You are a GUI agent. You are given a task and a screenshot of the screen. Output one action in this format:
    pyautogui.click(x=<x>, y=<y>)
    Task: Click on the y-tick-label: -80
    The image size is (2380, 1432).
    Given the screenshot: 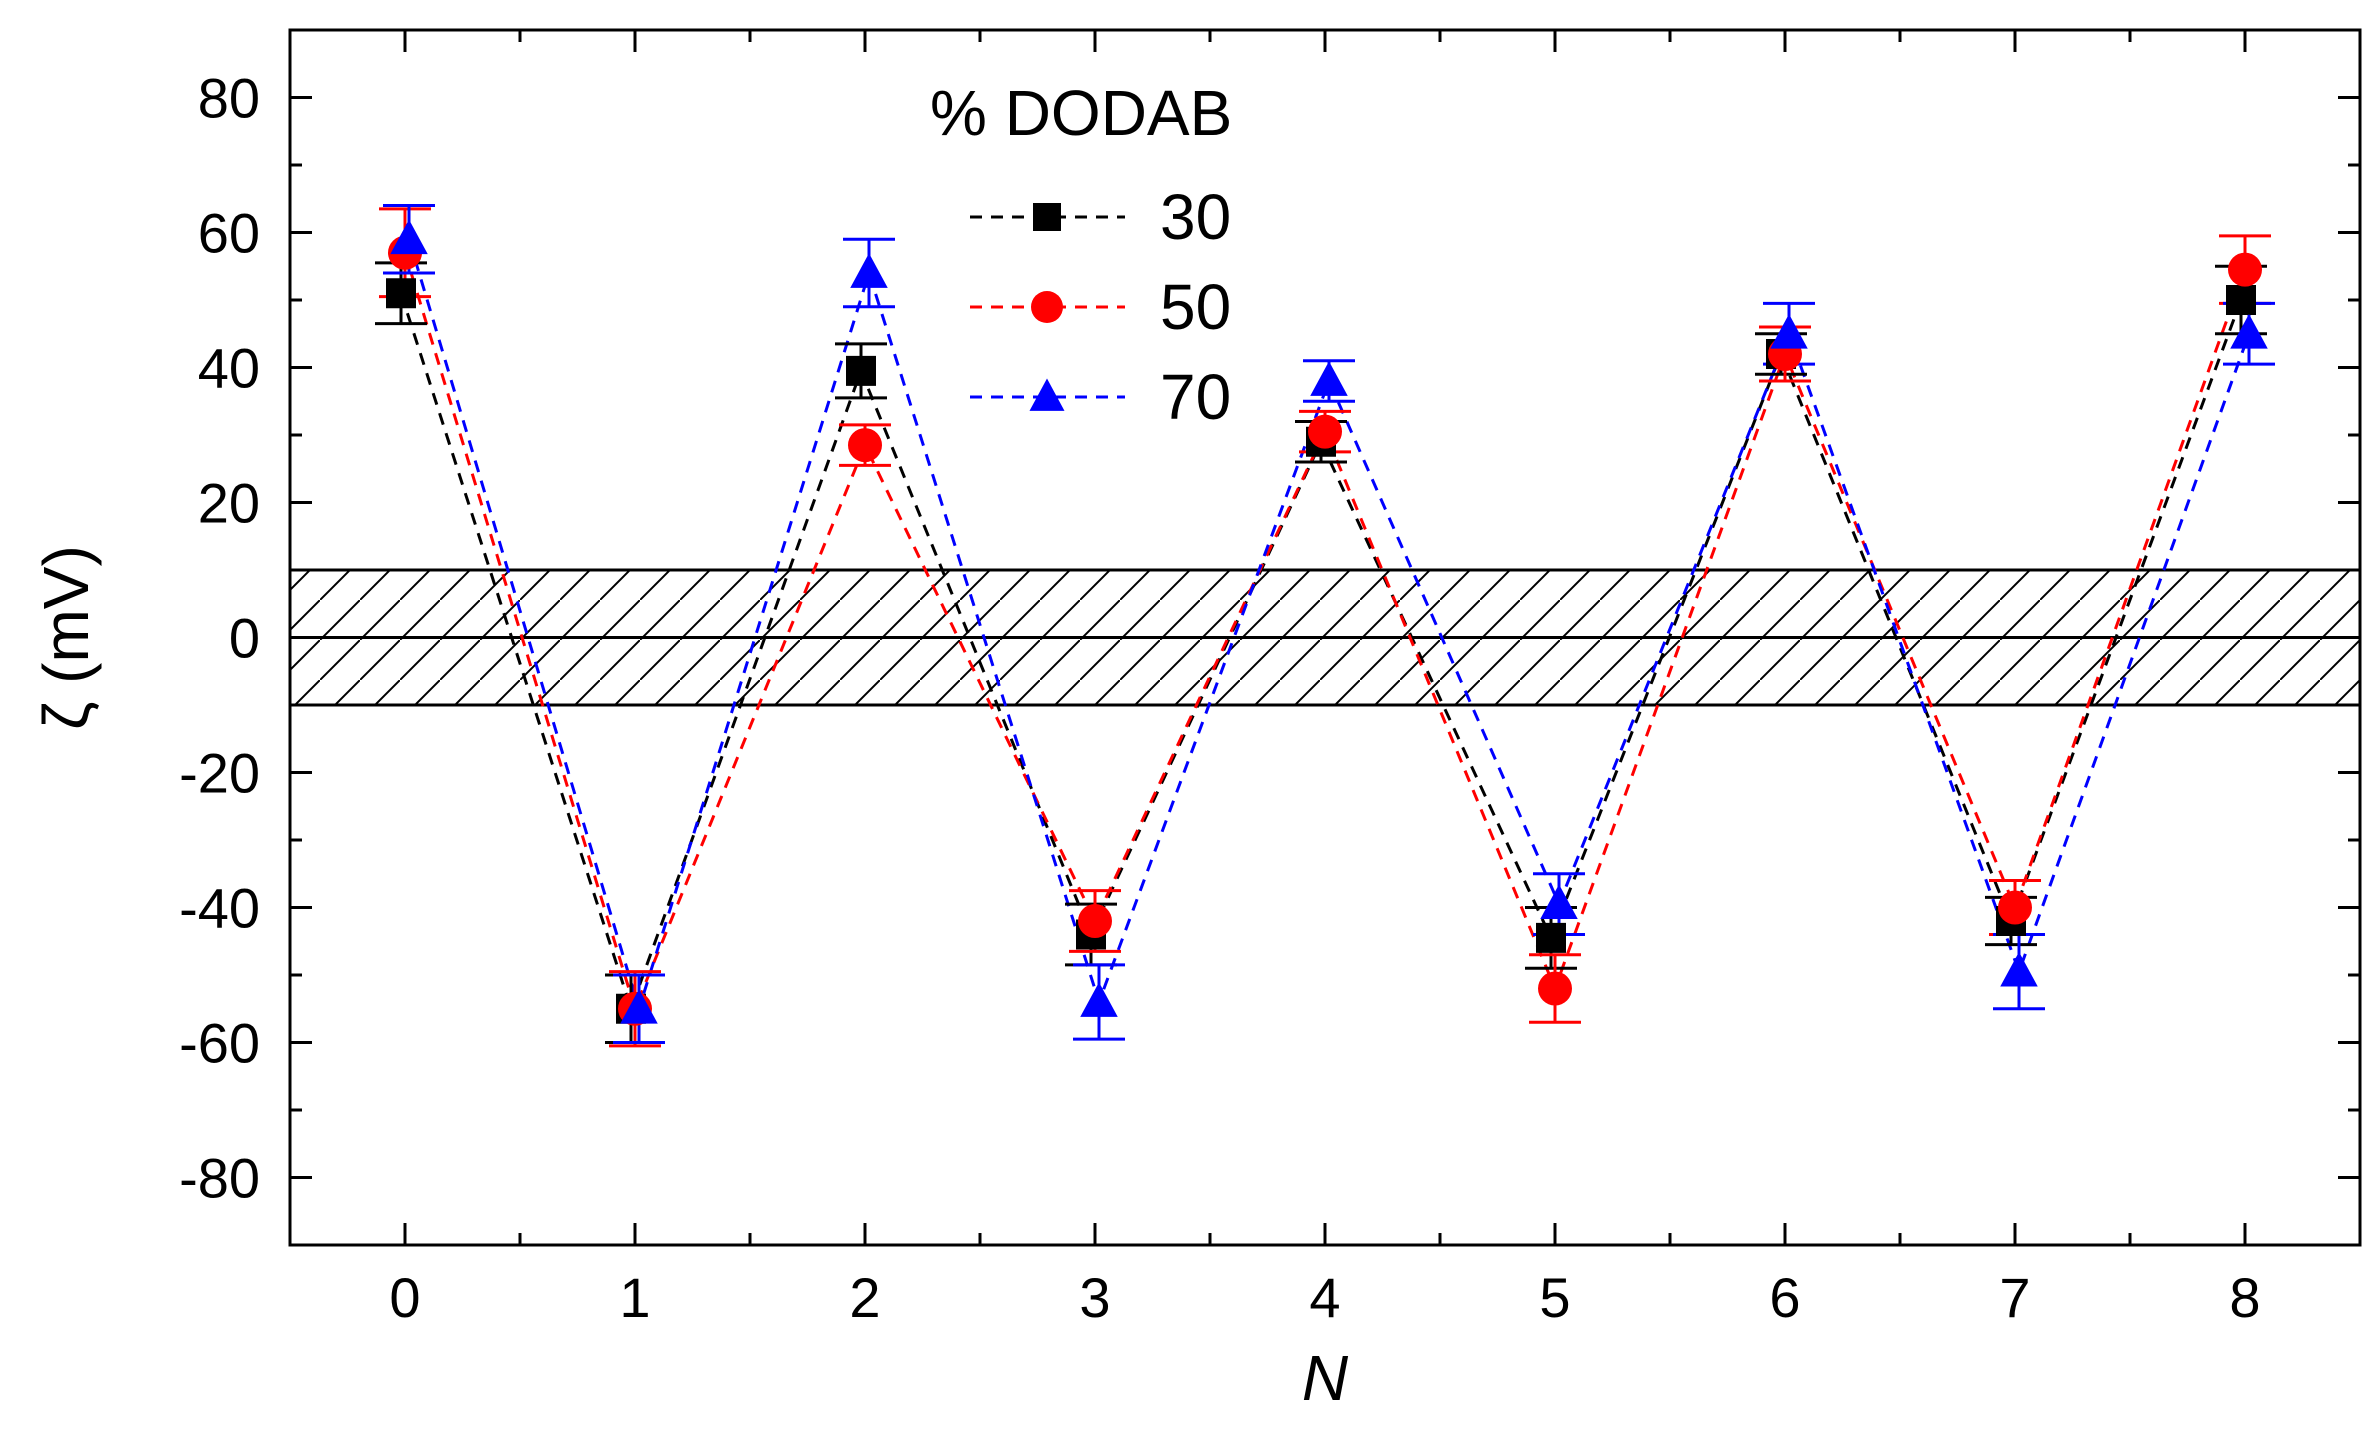 What is the action you would take?
    pyautogui.click(x=219, y=1178)
    